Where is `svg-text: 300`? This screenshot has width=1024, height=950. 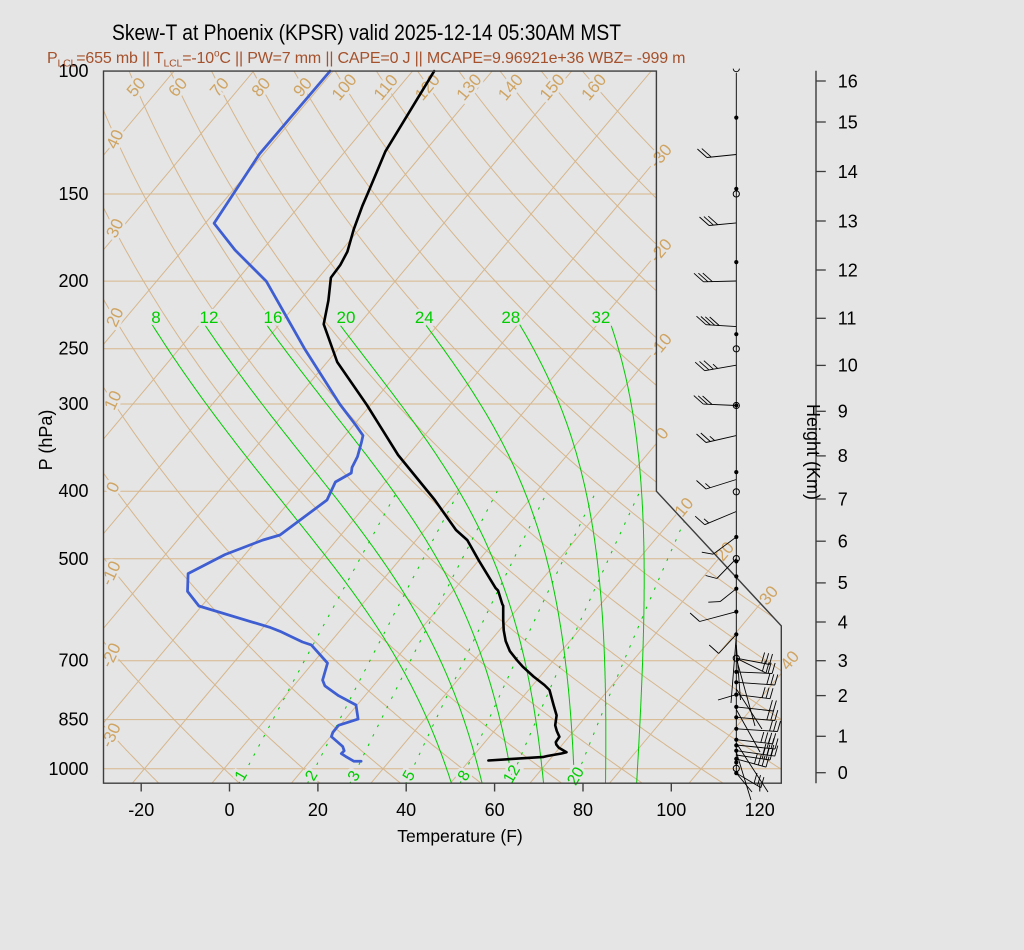 svg-text: 300 is located at coordinates (73, 404).